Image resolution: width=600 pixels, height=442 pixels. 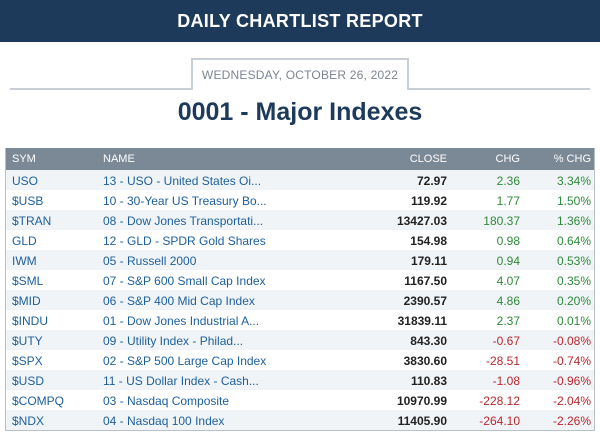 I want to click on row-close-value: 3830.60, so click(x=425, y=360).